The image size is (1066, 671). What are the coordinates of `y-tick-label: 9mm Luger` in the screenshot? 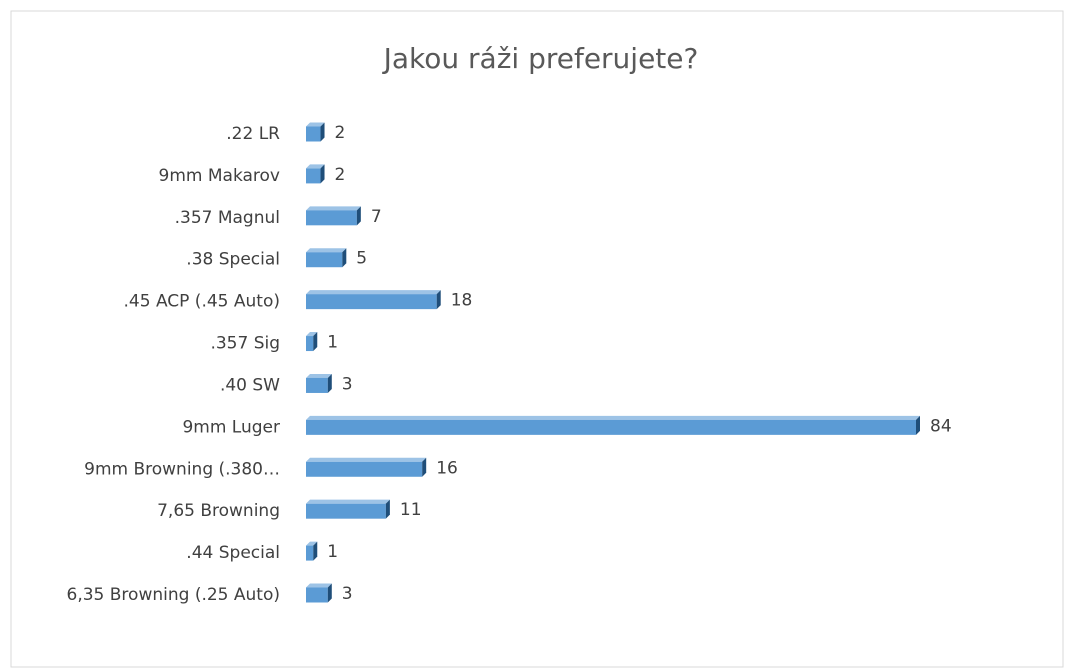 It's located at (231, 427).